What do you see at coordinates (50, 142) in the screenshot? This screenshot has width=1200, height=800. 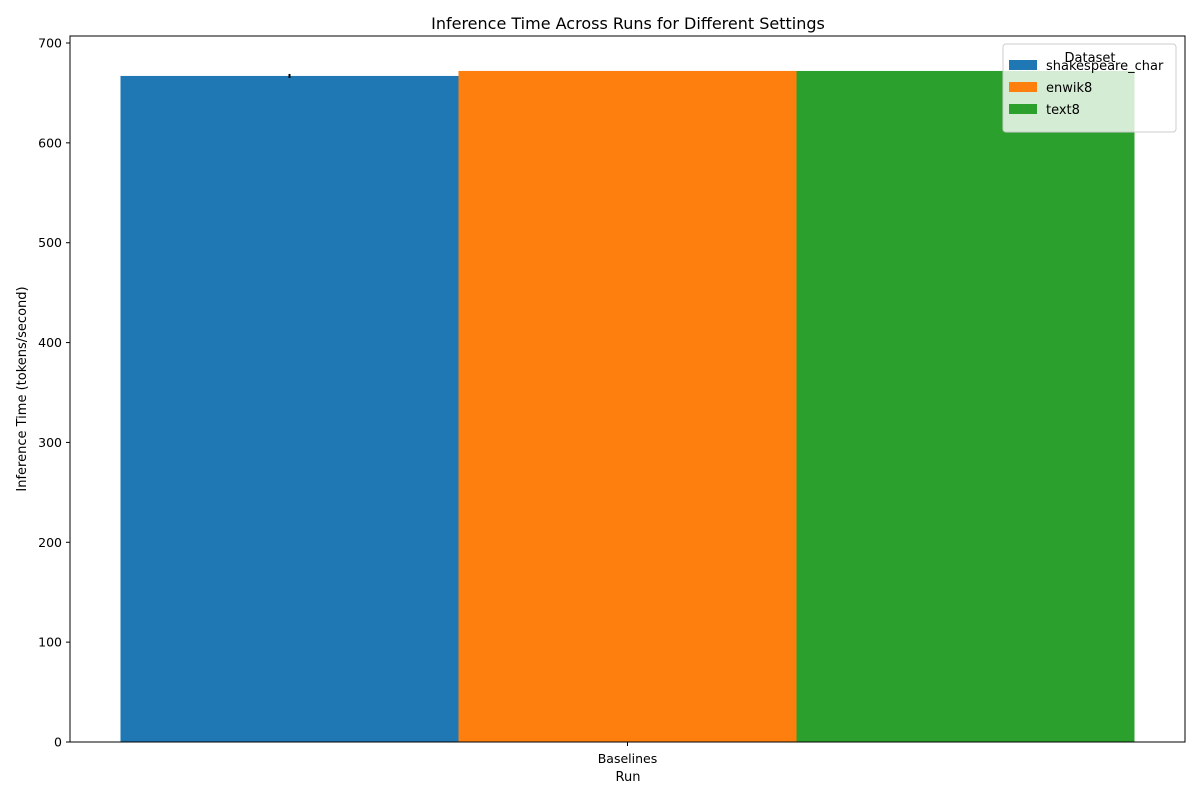 I see `y-tick-label: 600` at bounding box center [50, 142].